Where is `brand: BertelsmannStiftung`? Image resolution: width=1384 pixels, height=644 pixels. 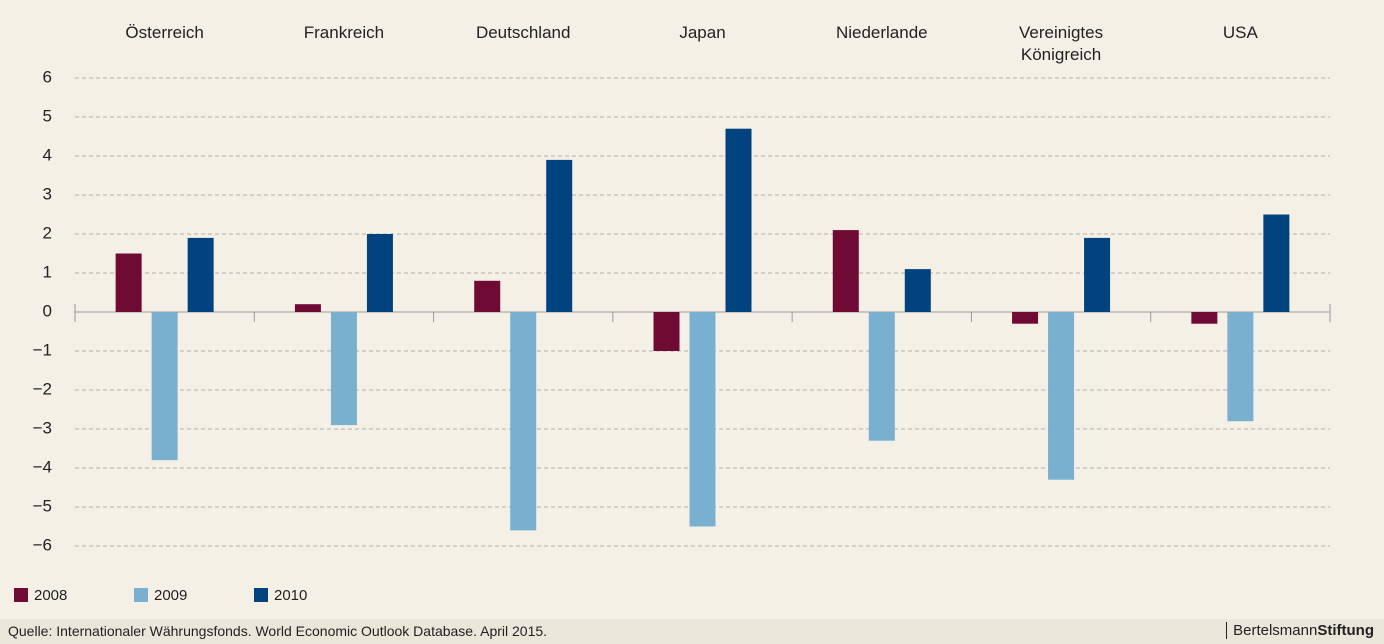
brand: BertelsmannStiftung is located at coordinates (1300, 630).